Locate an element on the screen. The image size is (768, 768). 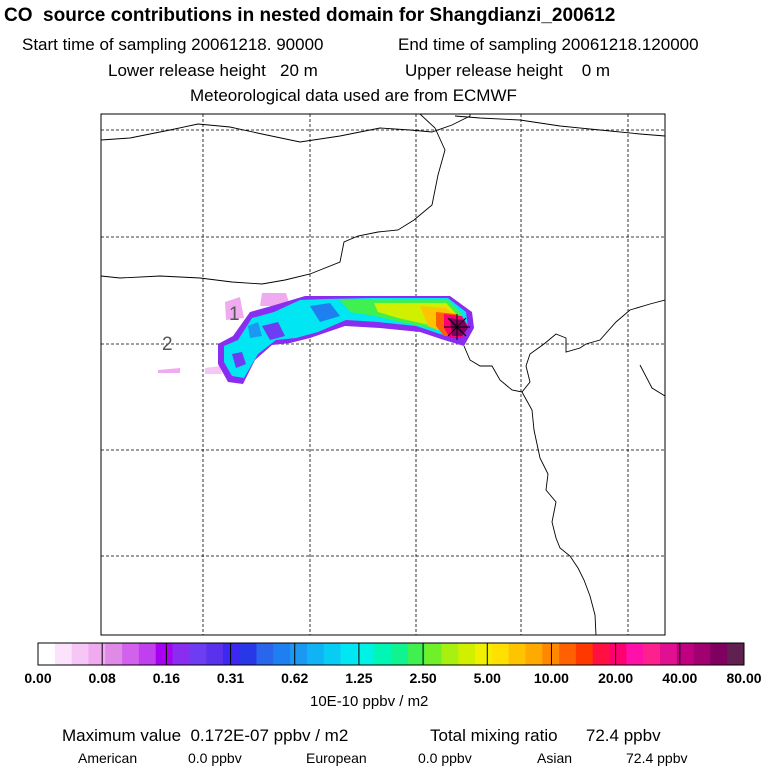
colorbar-tick-label: 20.00 is located at coordinates (616, 678).